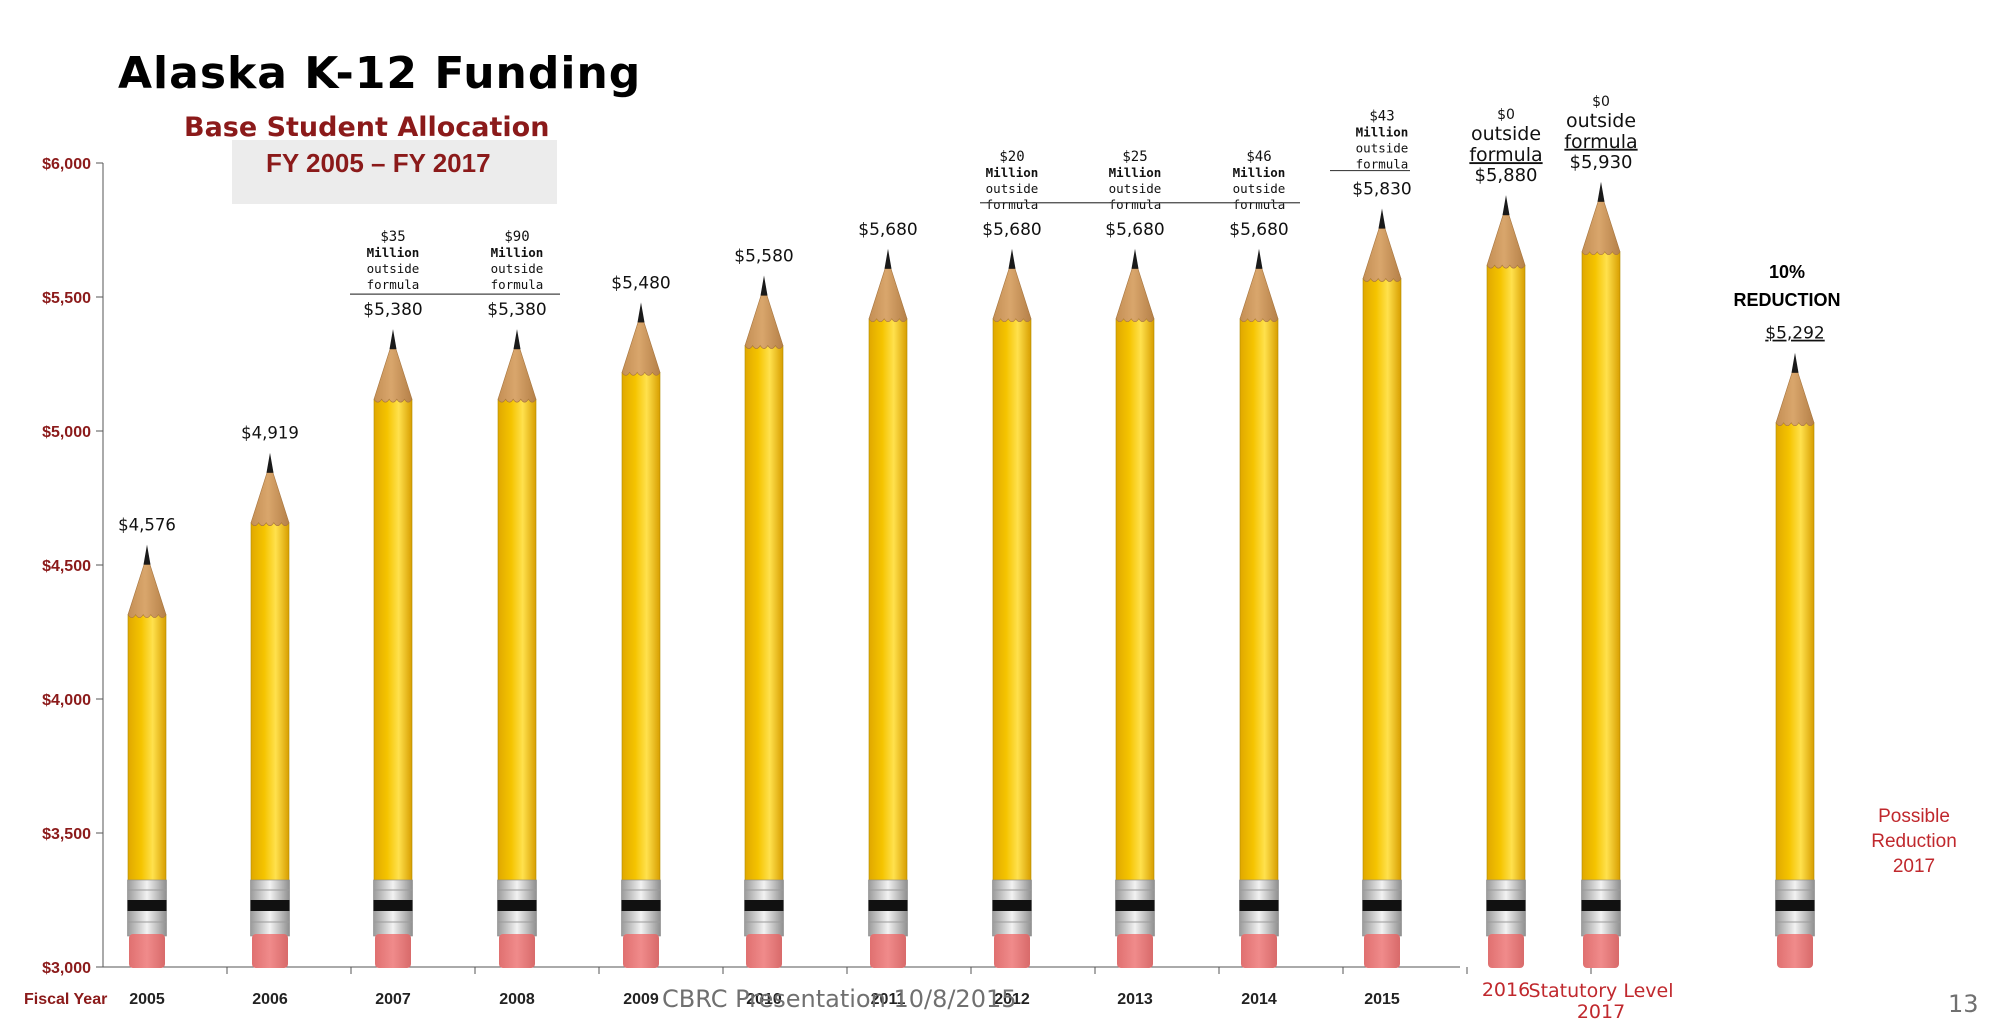  What do you see at coordinates (66, 432) in the screenshot?
I see `y-tick-label: $5,000` at bounding box center [66, 432].